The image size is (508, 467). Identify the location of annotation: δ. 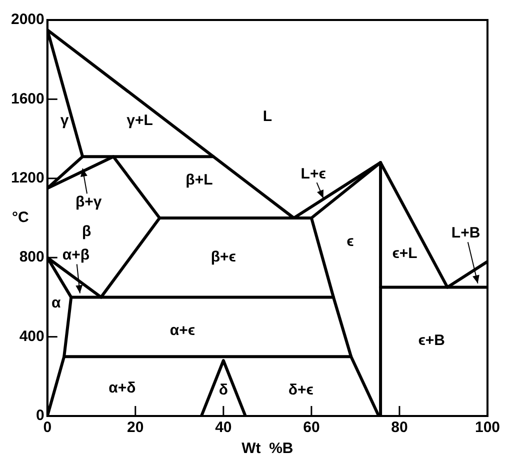
(223, 389).